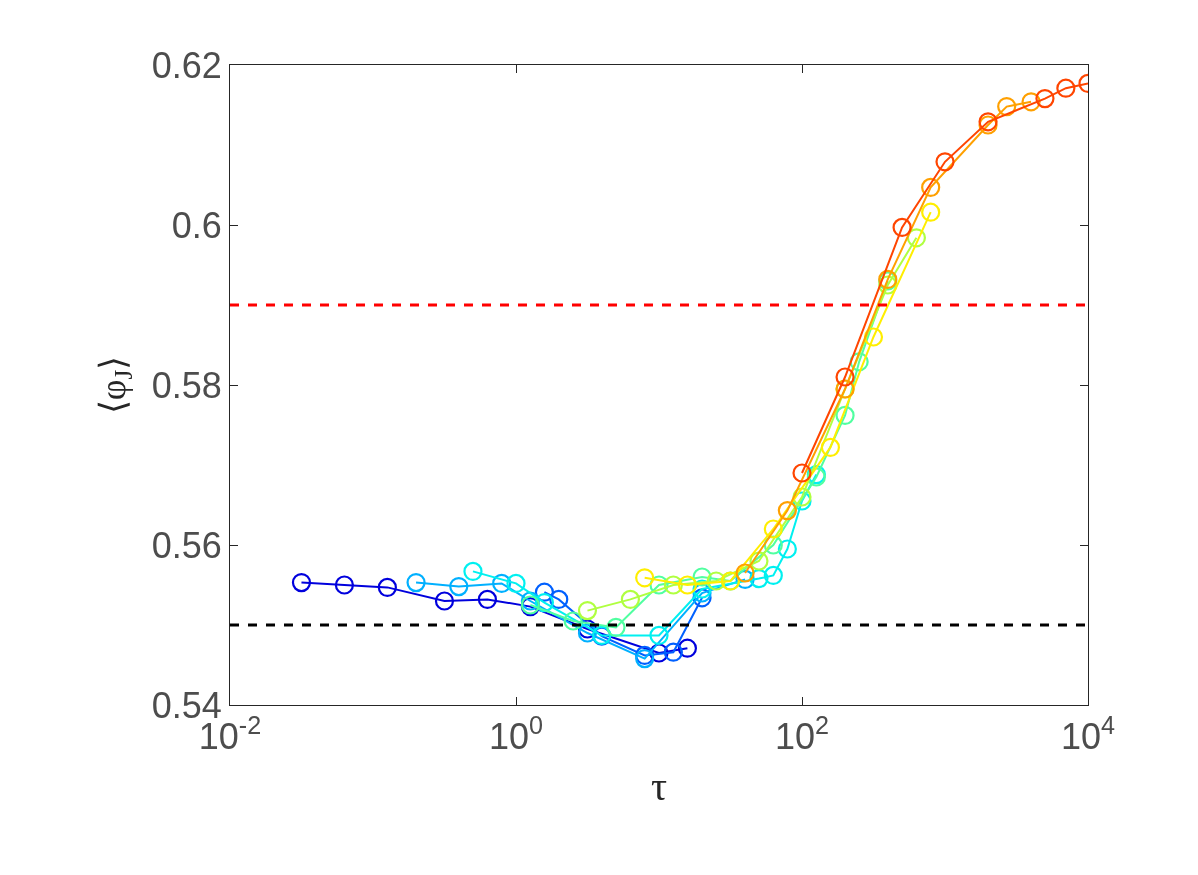  Describe the element at coordinates (1088, 734) in the screenshot. I see `x-tick-label: 10$^{4}$` at that location.